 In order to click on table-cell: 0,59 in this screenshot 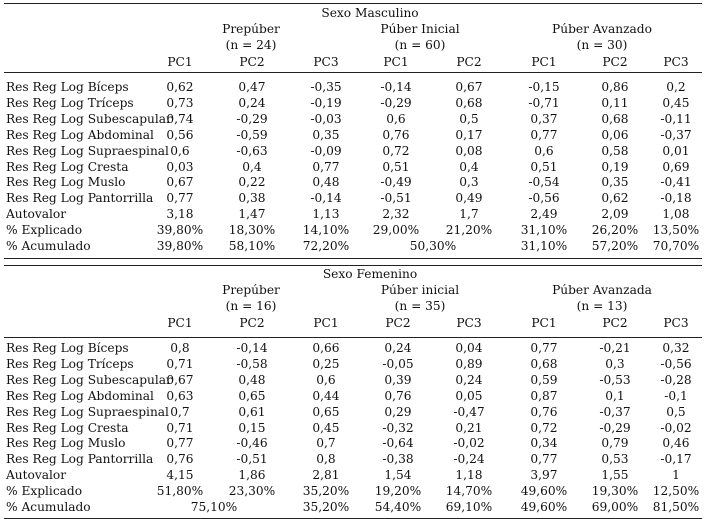, I will do `click(544, 379)`.